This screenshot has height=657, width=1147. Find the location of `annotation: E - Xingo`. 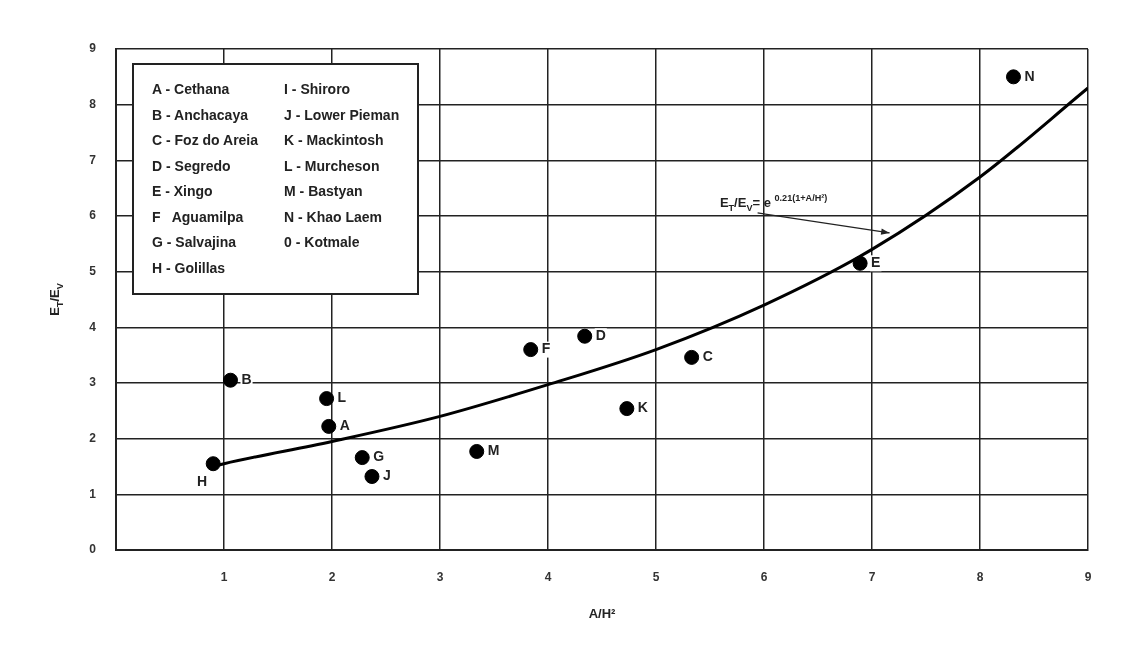

annotation: E - Xingo is located at coordinates (183, 191).